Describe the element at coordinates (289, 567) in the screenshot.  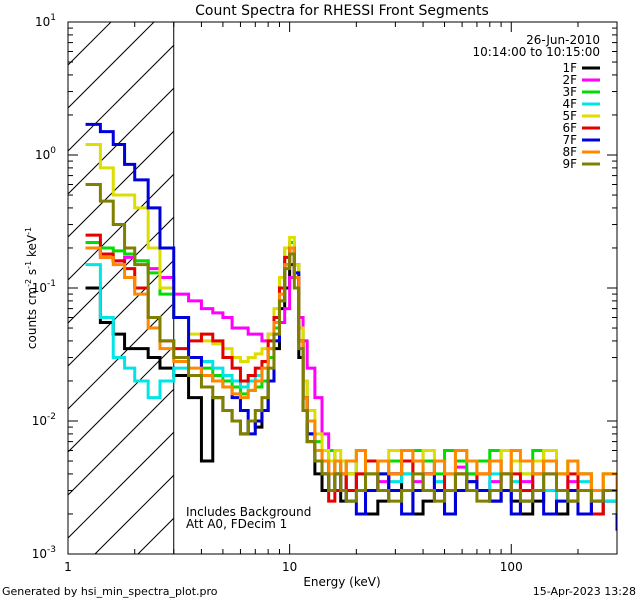
I see `x-tick-label-1: 10` at that location.